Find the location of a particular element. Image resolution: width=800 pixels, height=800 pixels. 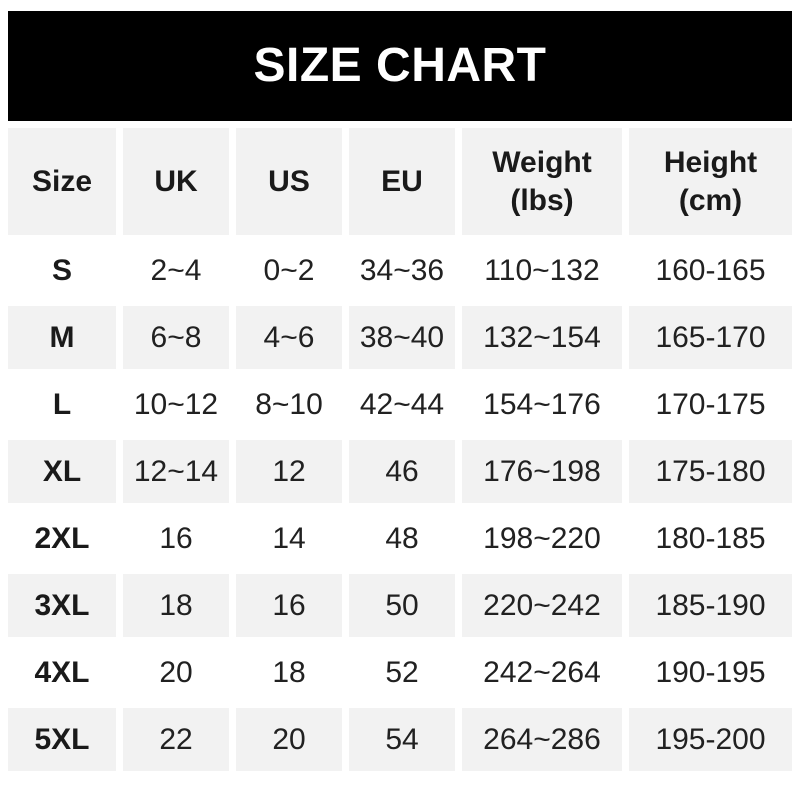

size-label-cell: M is located at coordinates (62, 337).